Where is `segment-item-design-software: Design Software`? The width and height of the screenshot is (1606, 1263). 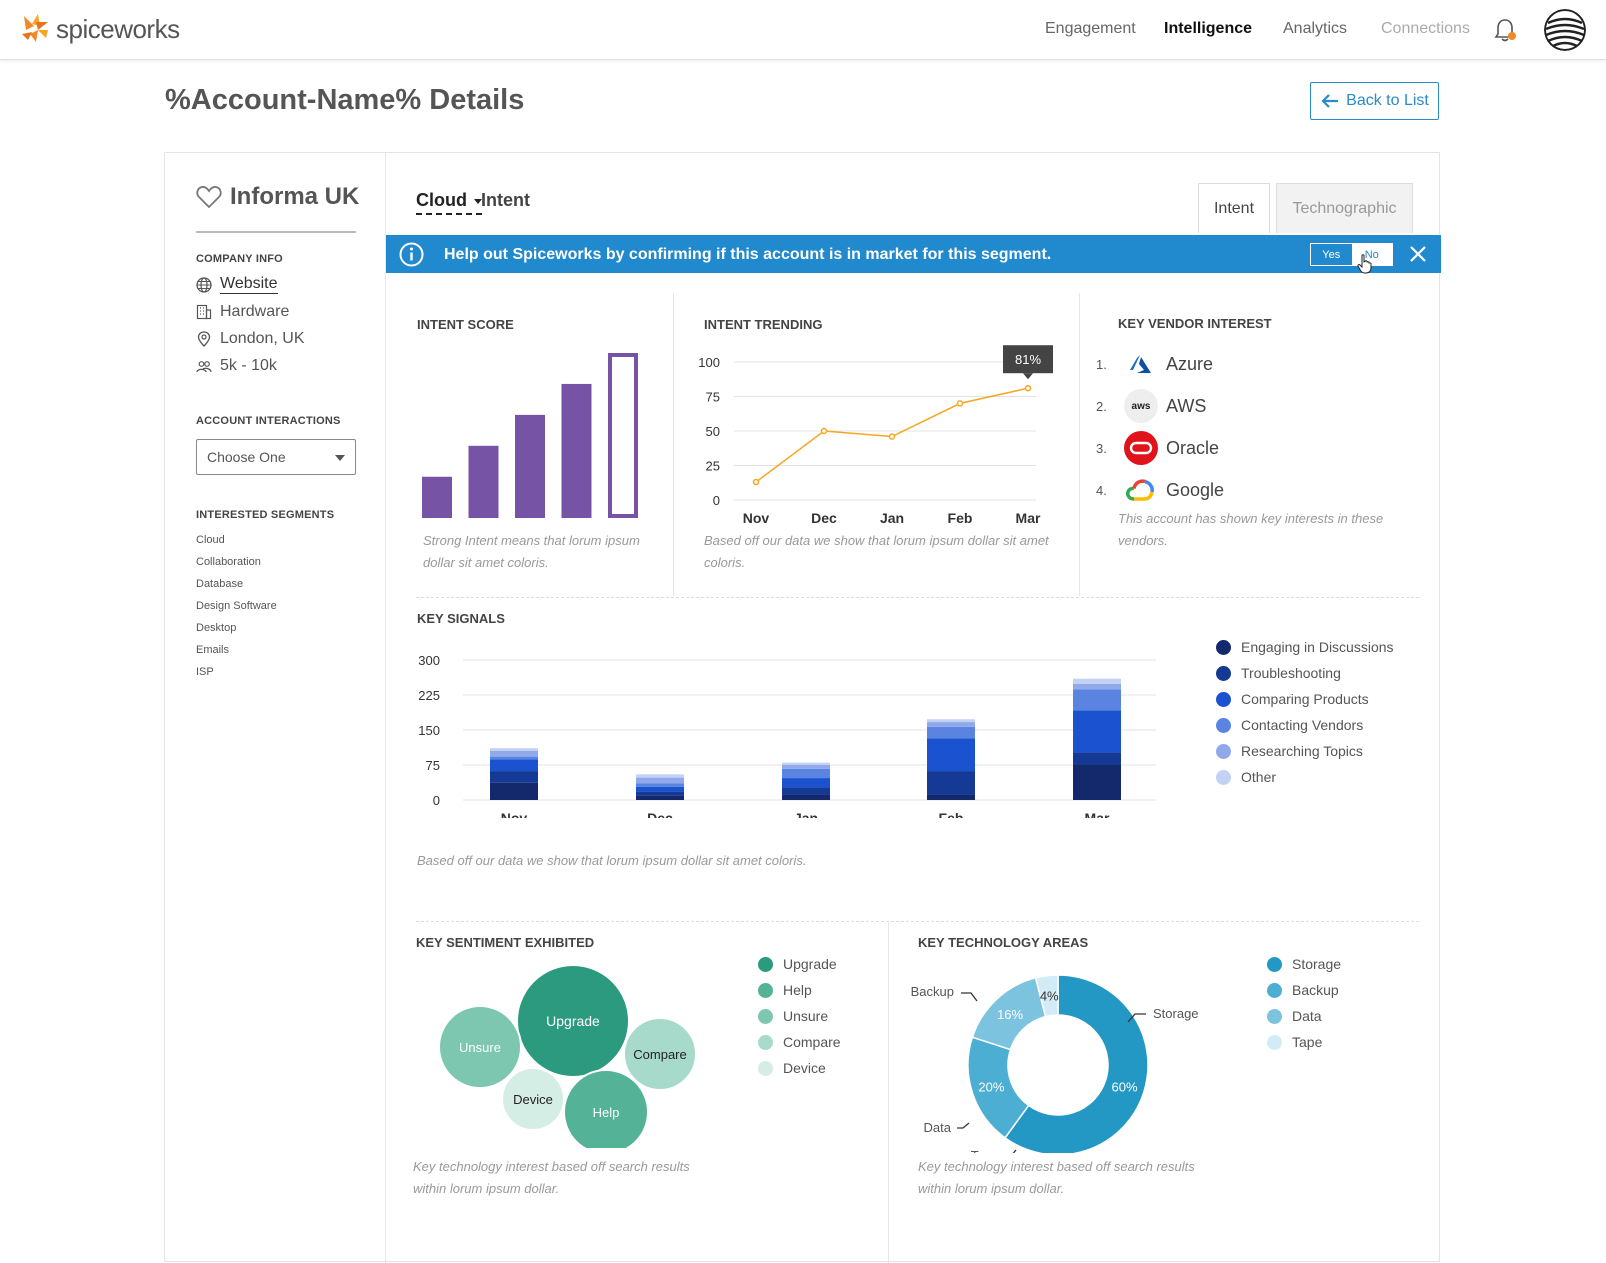 segment-item-design-software: Design Software is located at coordinates (236, 606).